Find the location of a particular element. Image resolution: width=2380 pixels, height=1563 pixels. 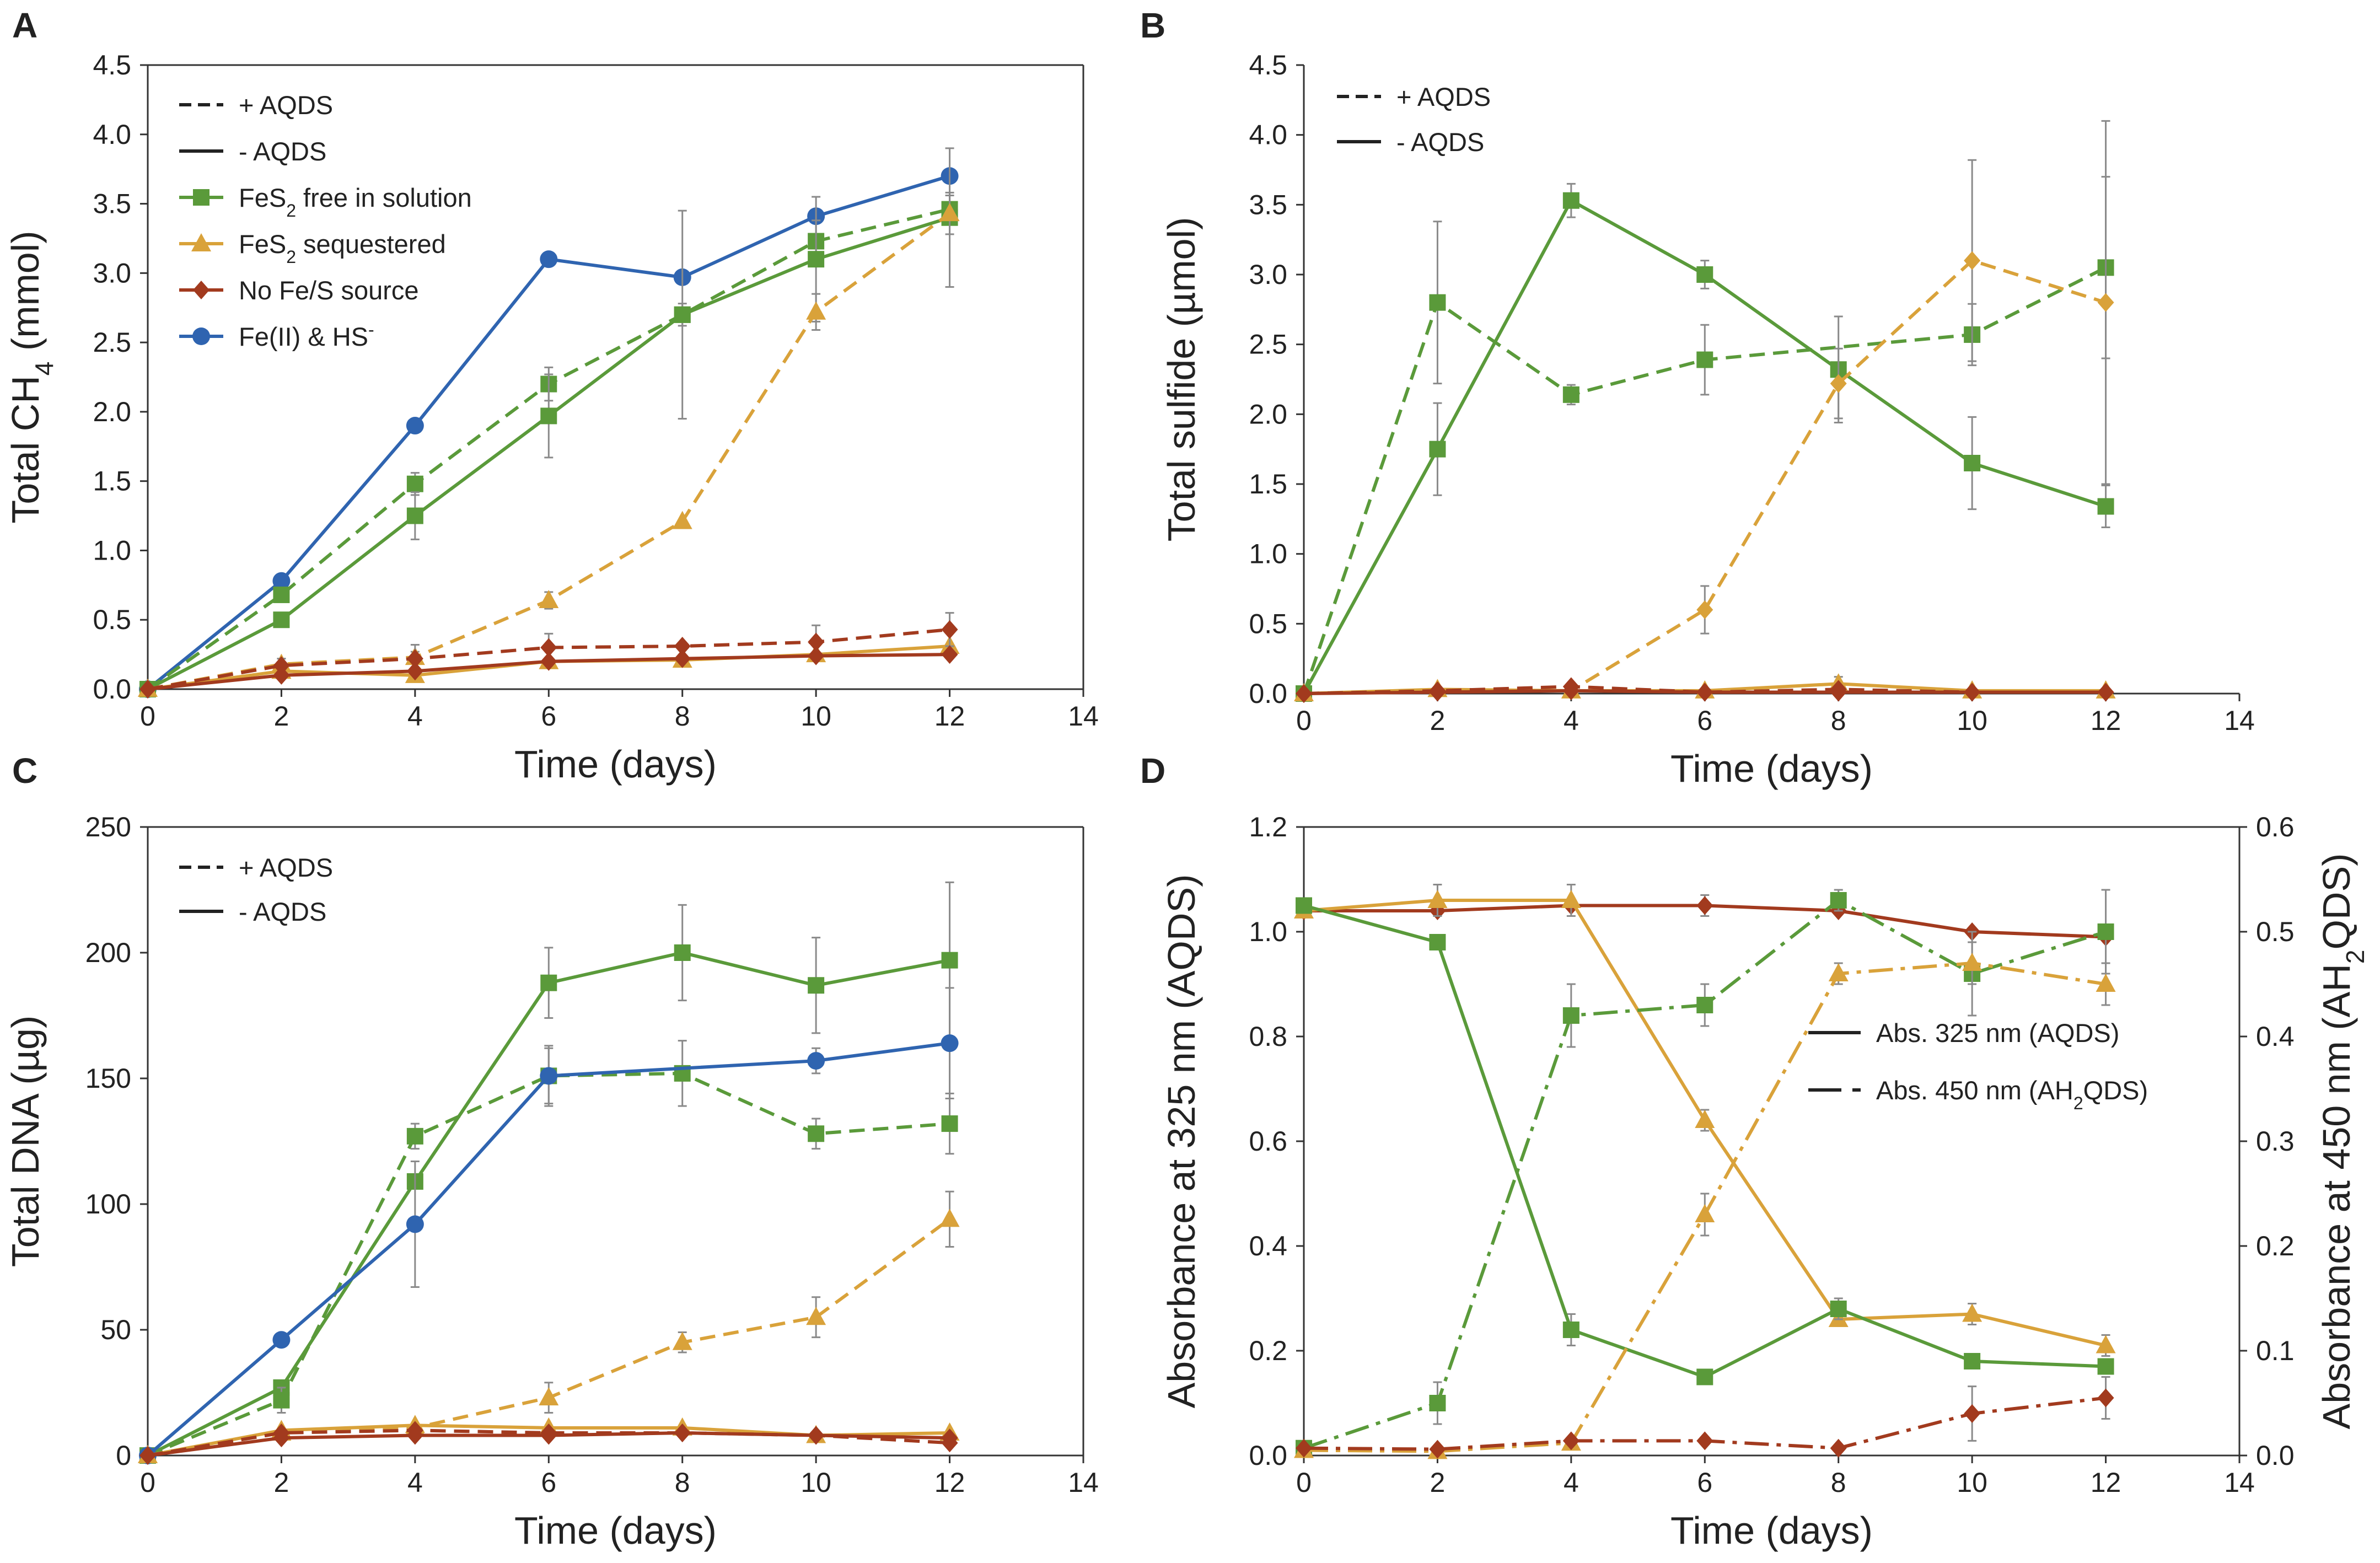

y-right-tick-label: 0.3 is located at coordinates (2275, 1141).